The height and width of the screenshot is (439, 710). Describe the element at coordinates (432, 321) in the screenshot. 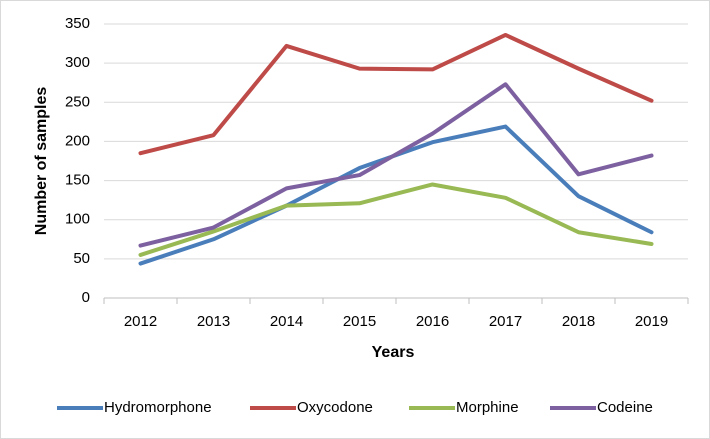

I see `x-tick-label: 2016` at that location.